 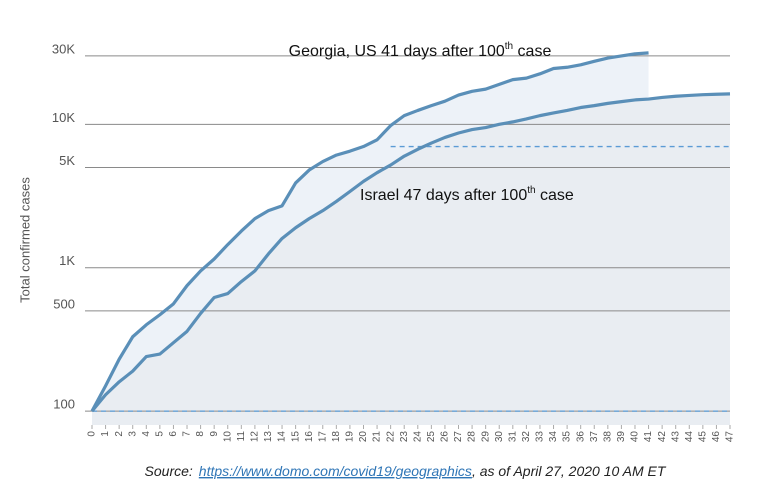 I want to click on x-tick-label: 46, so click(x=716, y=437).